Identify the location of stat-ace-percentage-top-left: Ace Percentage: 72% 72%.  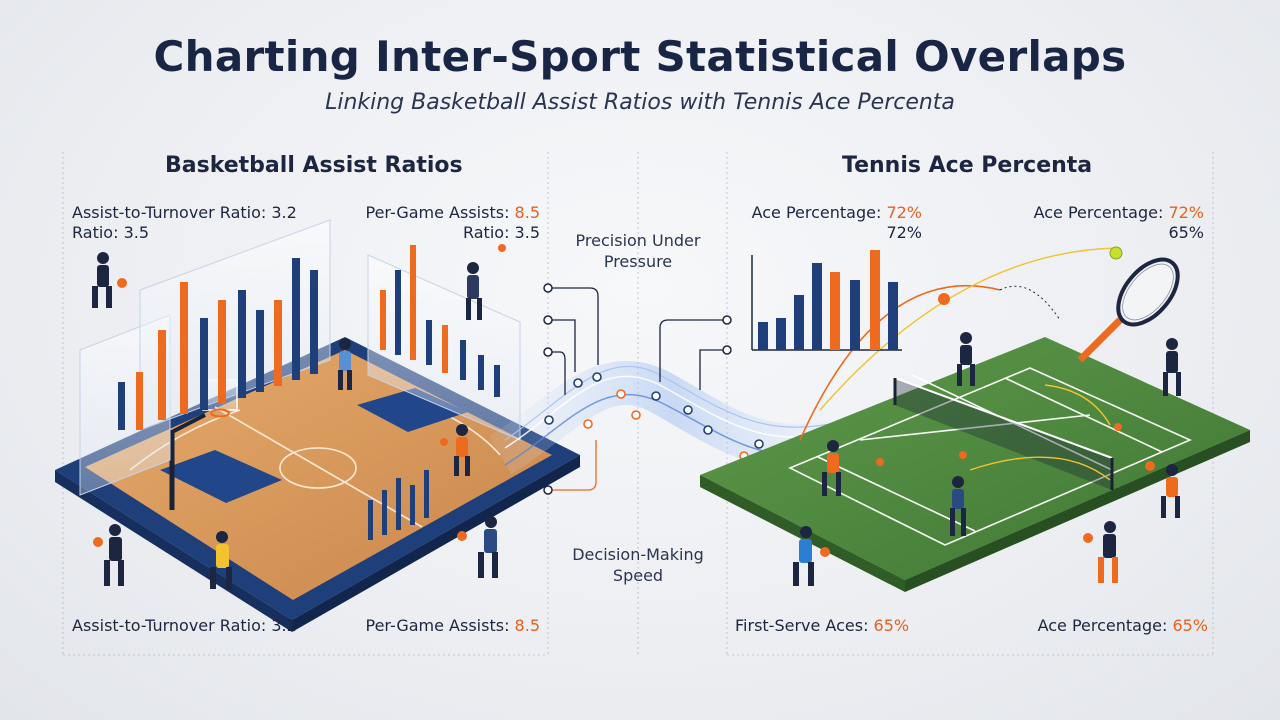
(822, 223).